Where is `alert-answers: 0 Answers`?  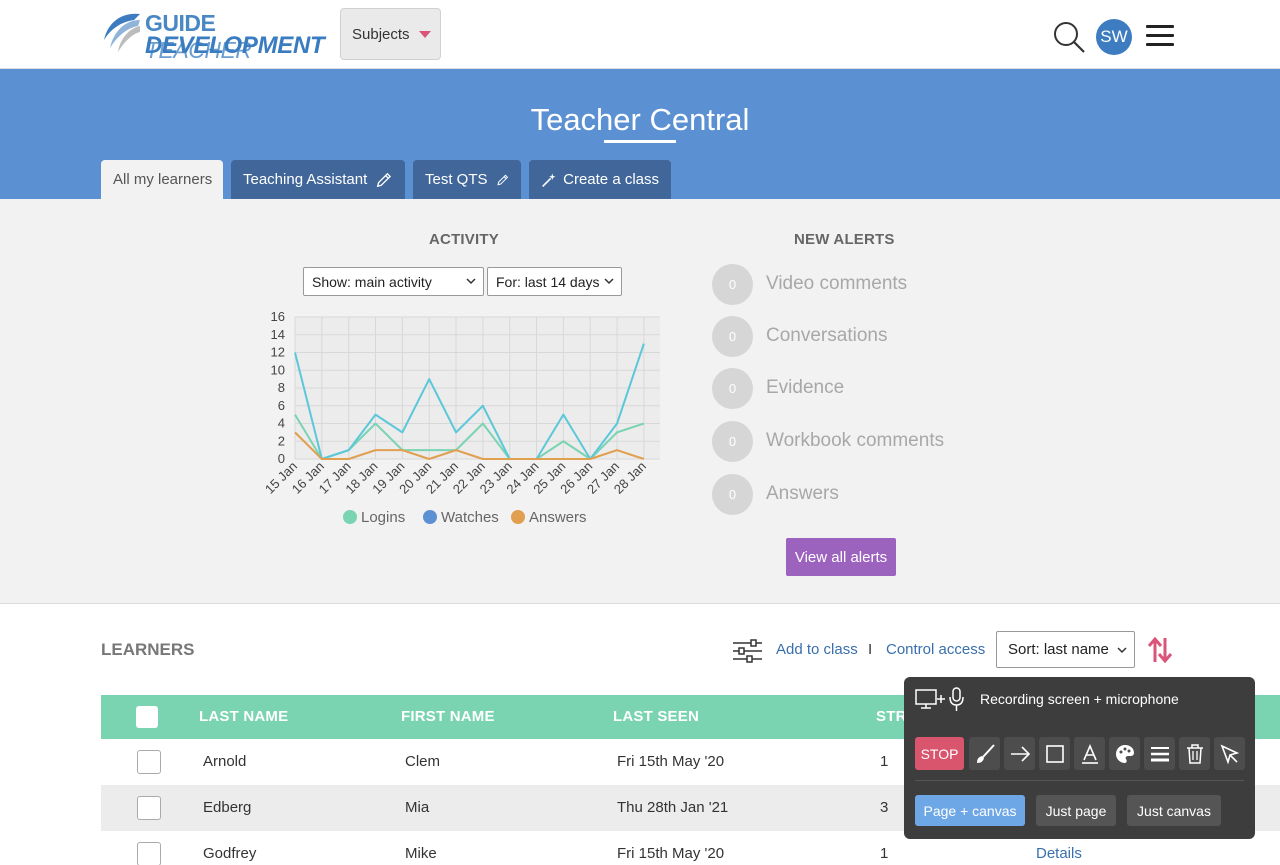 alert-answers: 0 Answers is located at coordinates (775, 494).